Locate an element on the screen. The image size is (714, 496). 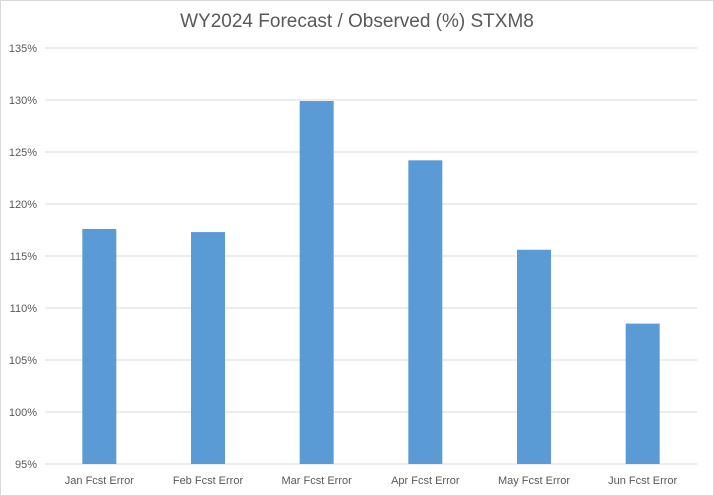
y-axis-ticks: 95% 100% 105% 110% 115% 120% 125% 130% 135% is located at coordinates (23, 257).